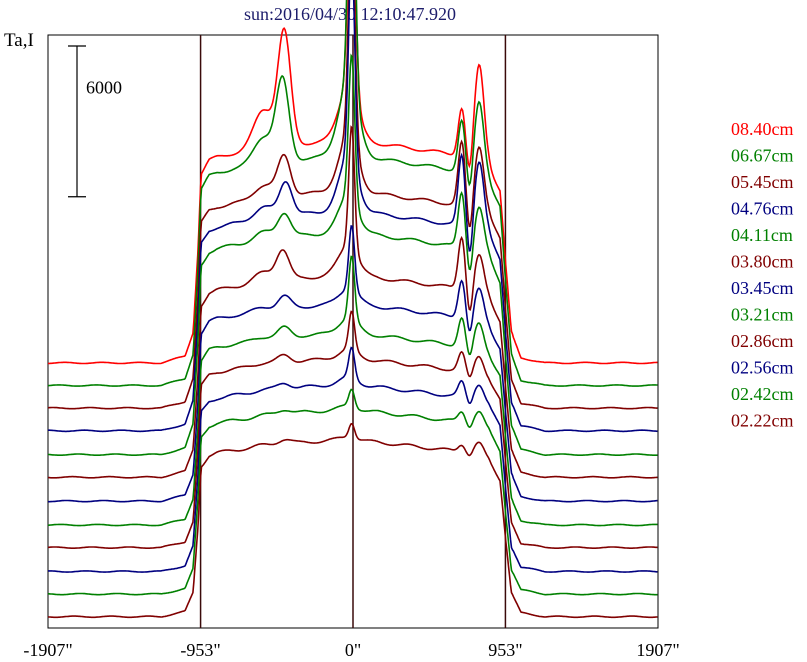 Image resolution: width=807 pixels, height=662 pixels. I want to click on x-tick-labels-layer: -1907" -953" 0" 953" 1907", so click(351, 650).